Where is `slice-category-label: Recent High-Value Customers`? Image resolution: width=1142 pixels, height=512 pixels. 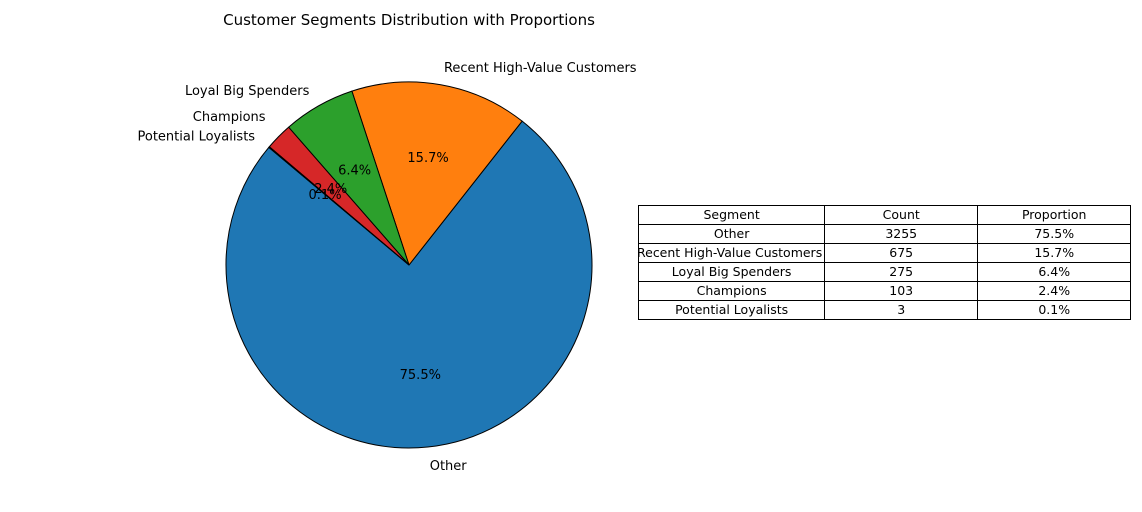 slice-category-label: Recent High-Value Customers is located at coordinates (540, 68).